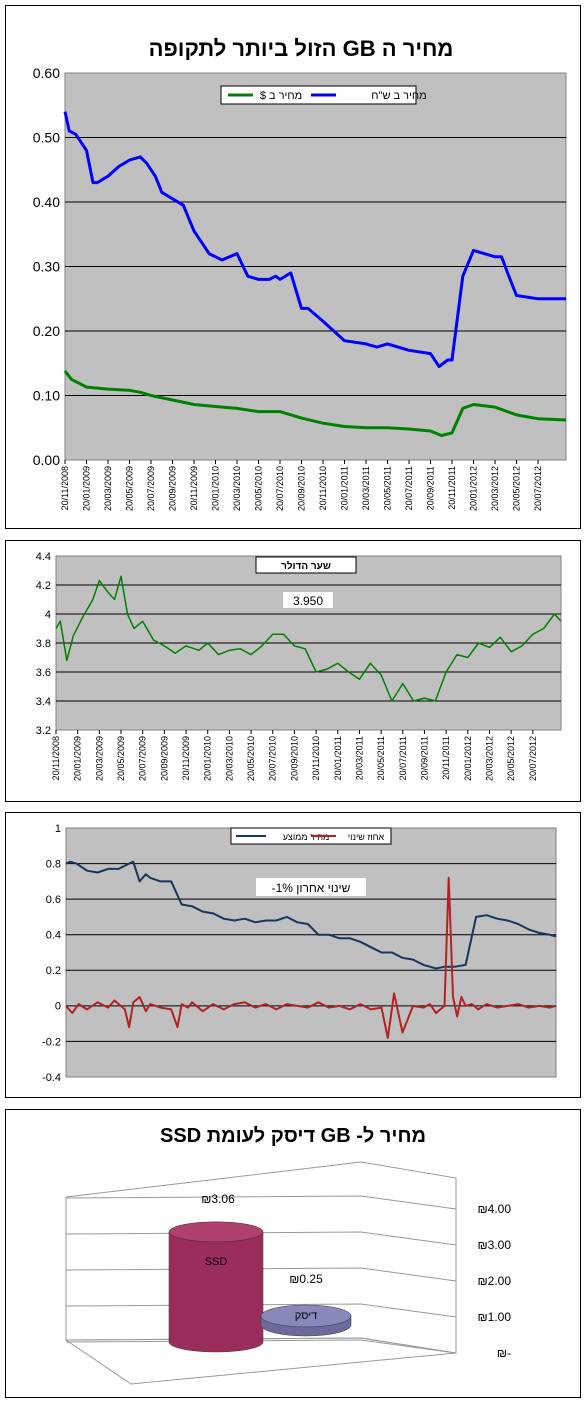  I want to click on y-tick-label: 1, so click(58, 829).